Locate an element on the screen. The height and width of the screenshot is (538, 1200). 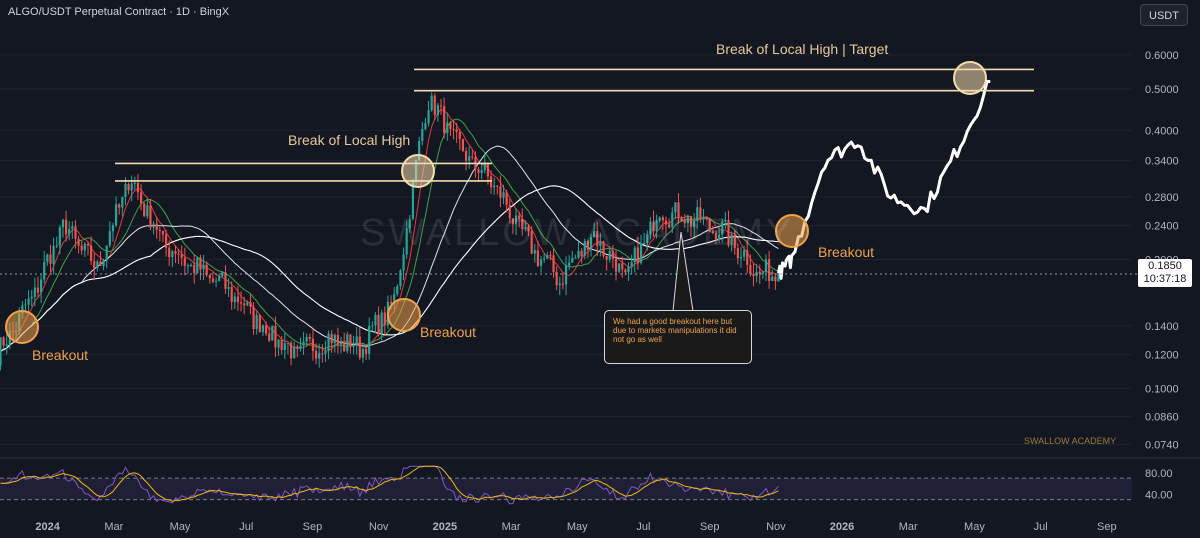
watermark: SWALLOW ACADEMY is located at coordinates (577, 233).